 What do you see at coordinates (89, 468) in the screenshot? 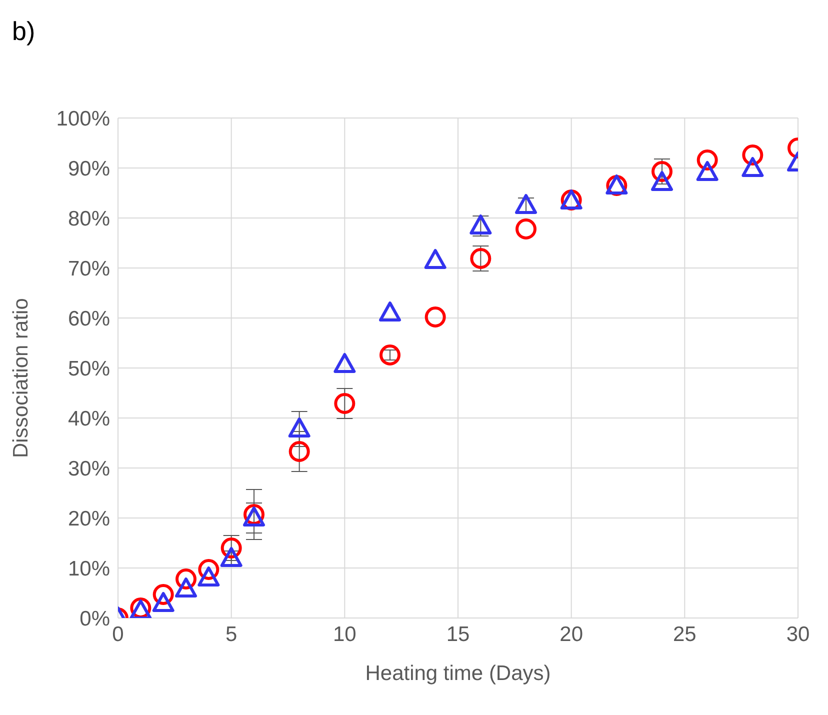
I see `y-tick-label: 30%` at bounding box center [89, 468].